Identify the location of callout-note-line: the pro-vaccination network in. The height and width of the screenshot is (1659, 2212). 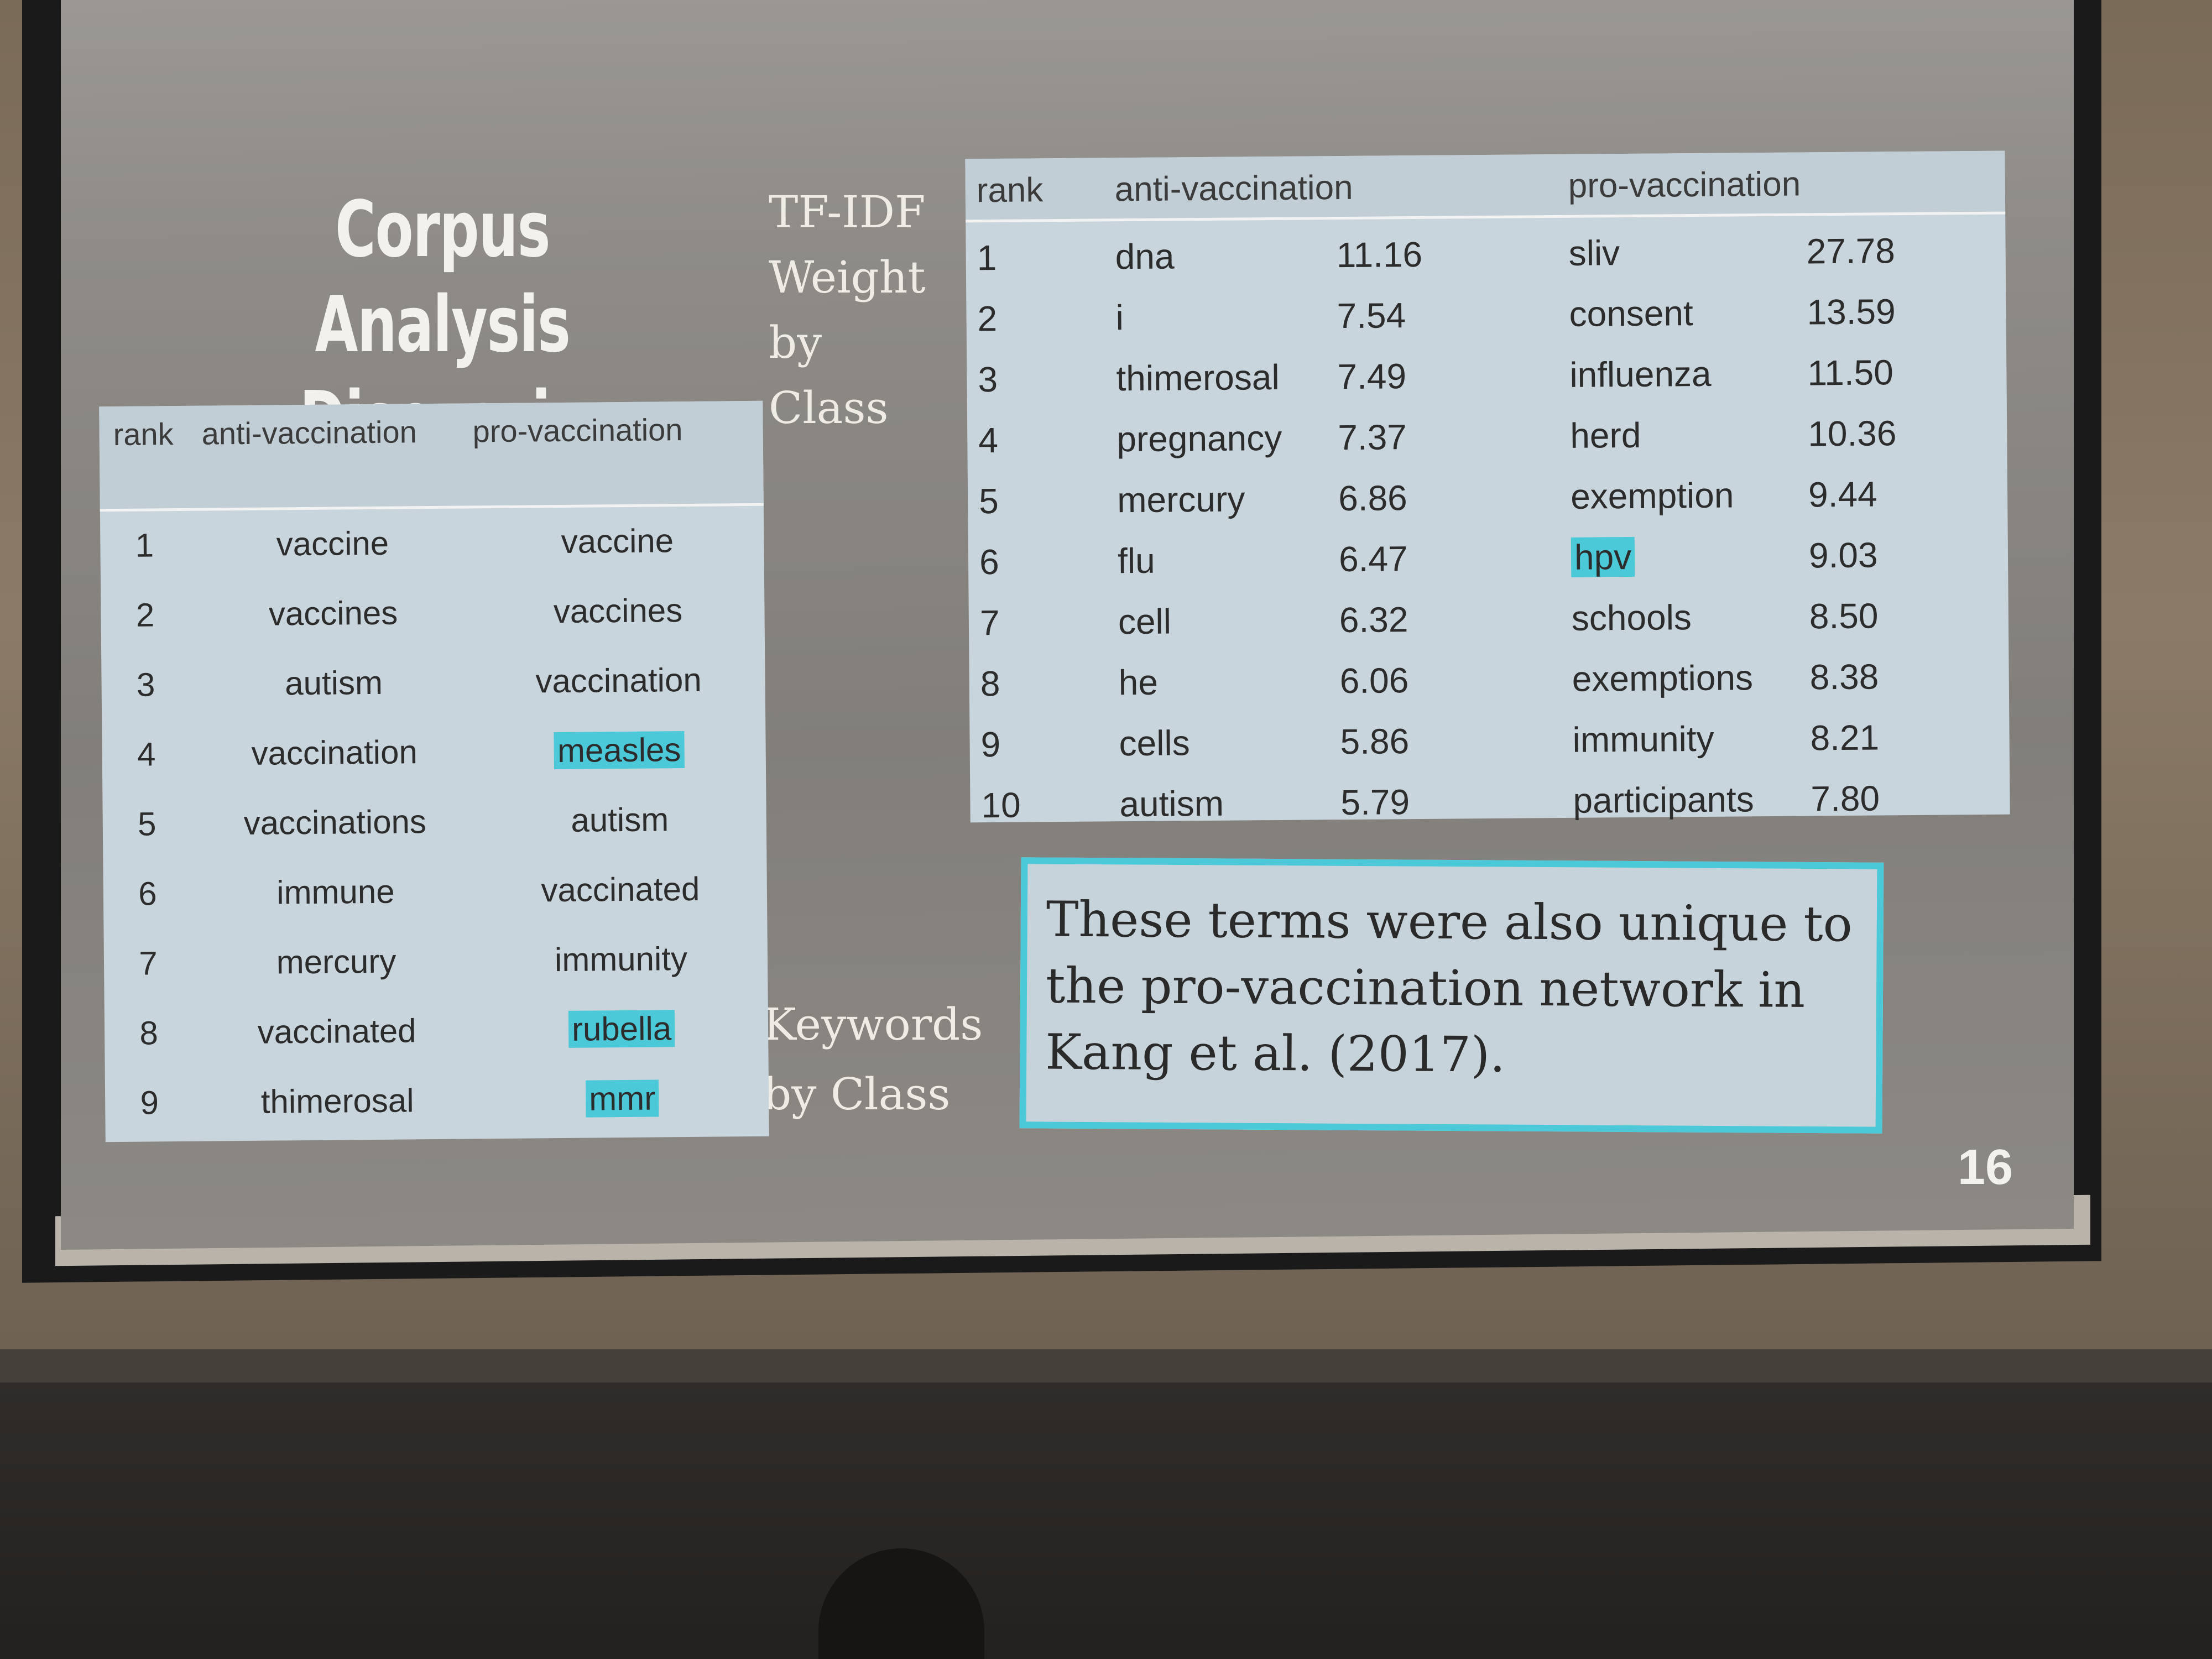
(1425, 988).